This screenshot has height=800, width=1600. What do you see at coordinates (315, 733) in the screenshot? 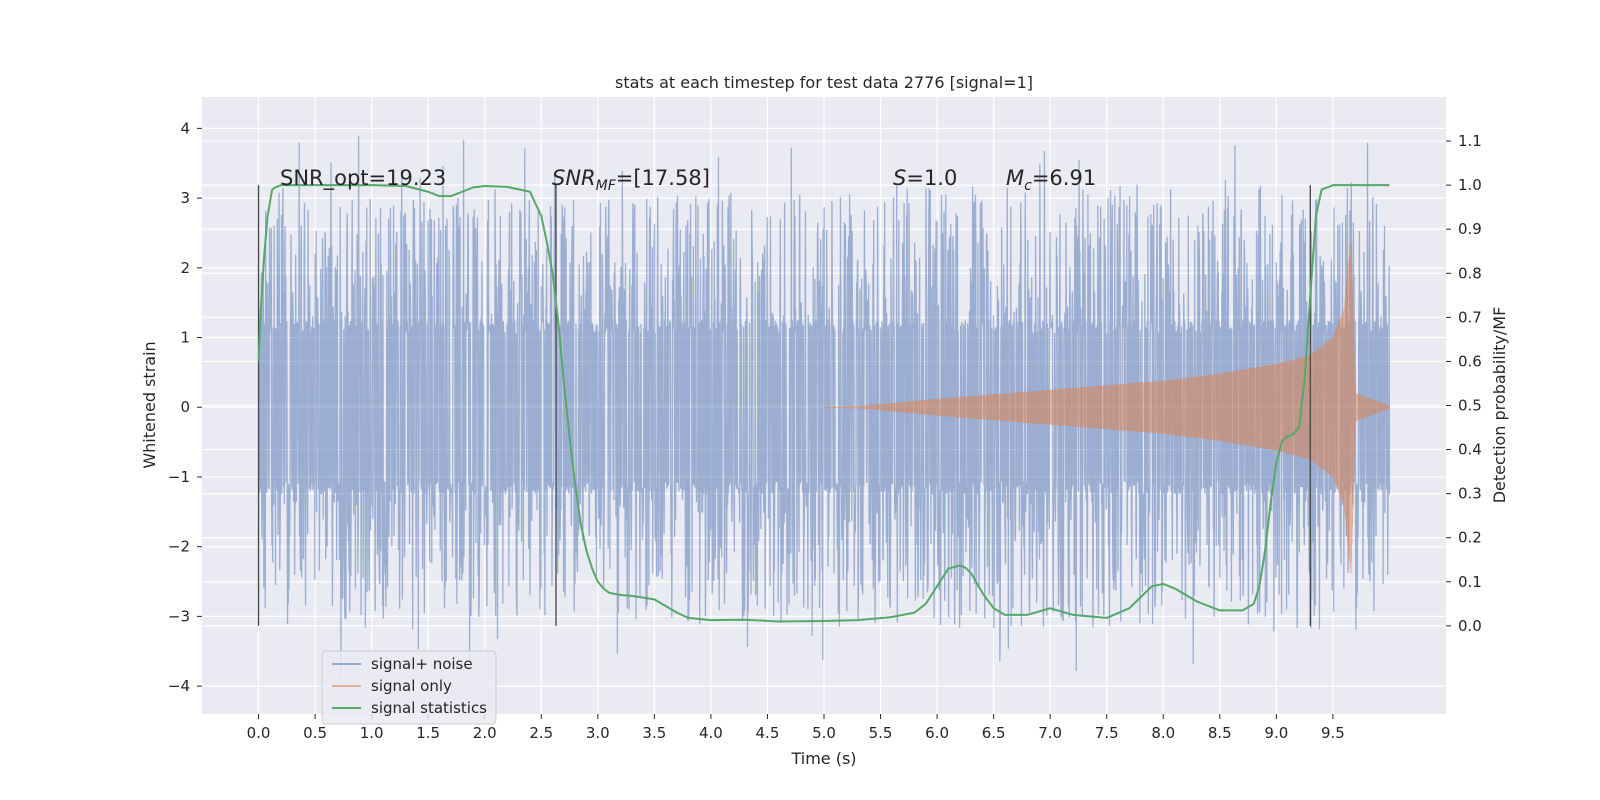
I see `x-tick-label: 0.5` at bounding box center [315, 733].